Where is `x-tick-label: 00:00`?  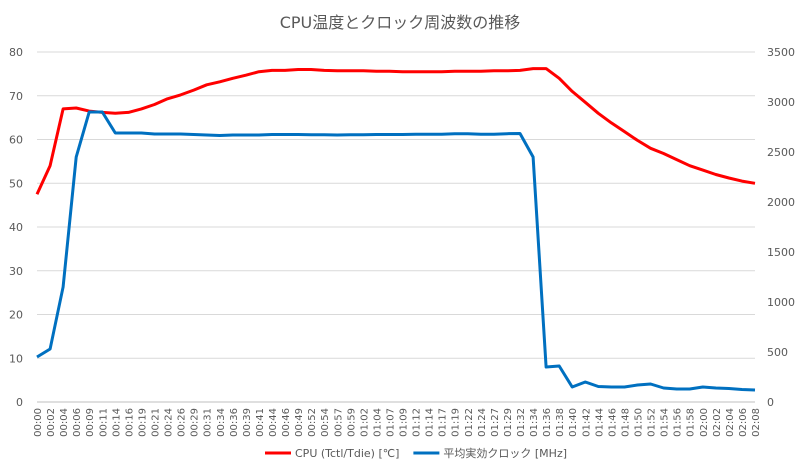
x-tick-label: 00:00 is located at coordinates (38, 422).